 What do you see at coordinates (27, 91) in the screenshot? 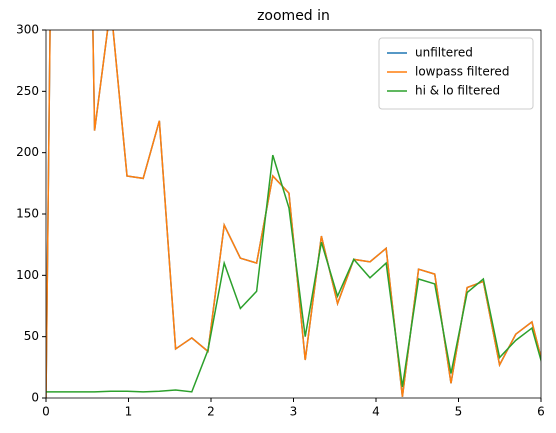
I see `y-tick-label: 250` at bounding box center [27, 91].